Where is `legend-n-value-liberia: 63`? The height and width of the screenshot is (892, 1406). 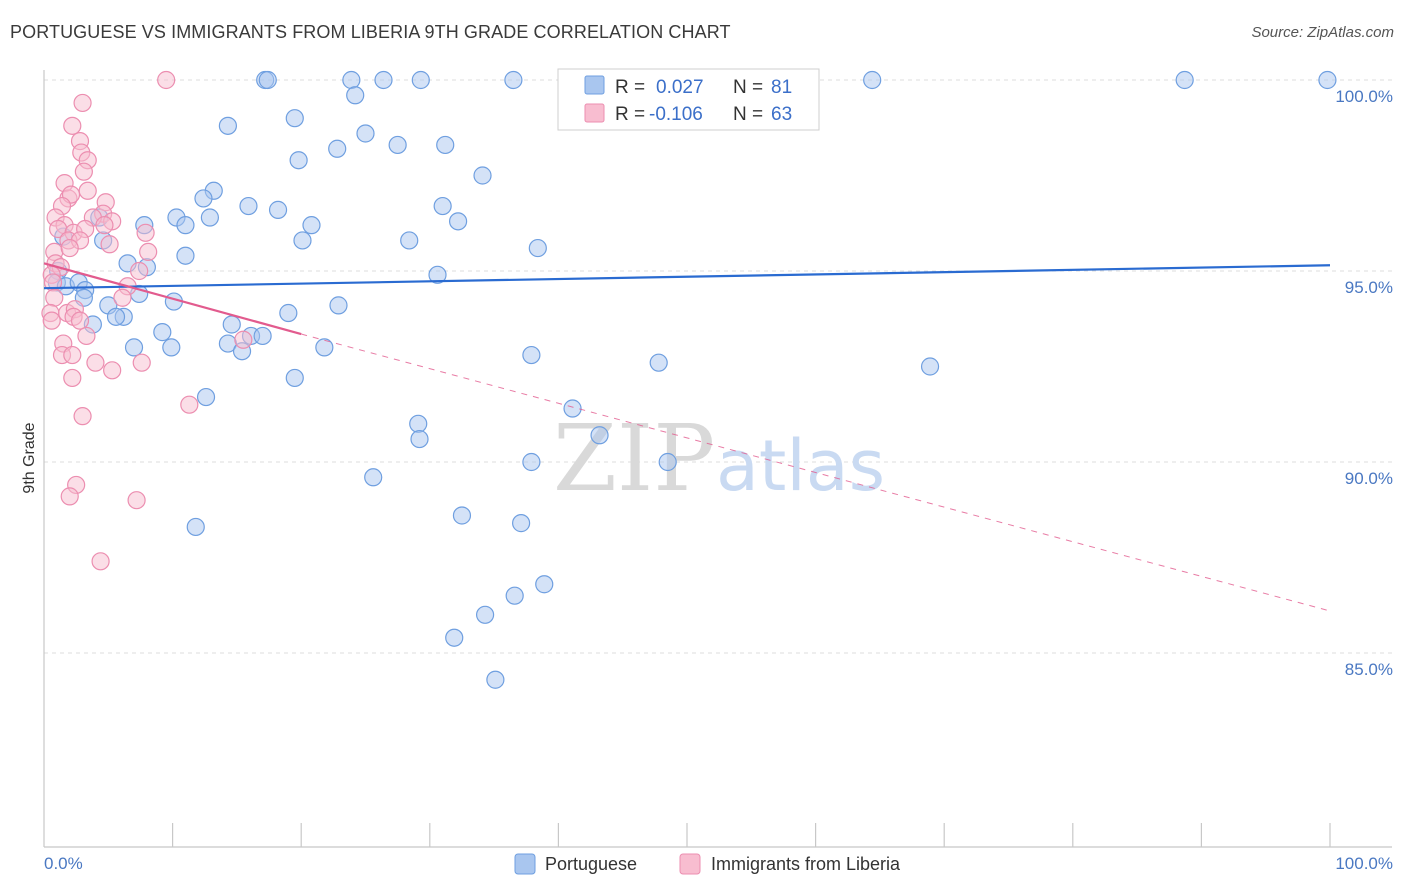
legend-n-value-liberia: 63 is located at coordinates (781, 114).